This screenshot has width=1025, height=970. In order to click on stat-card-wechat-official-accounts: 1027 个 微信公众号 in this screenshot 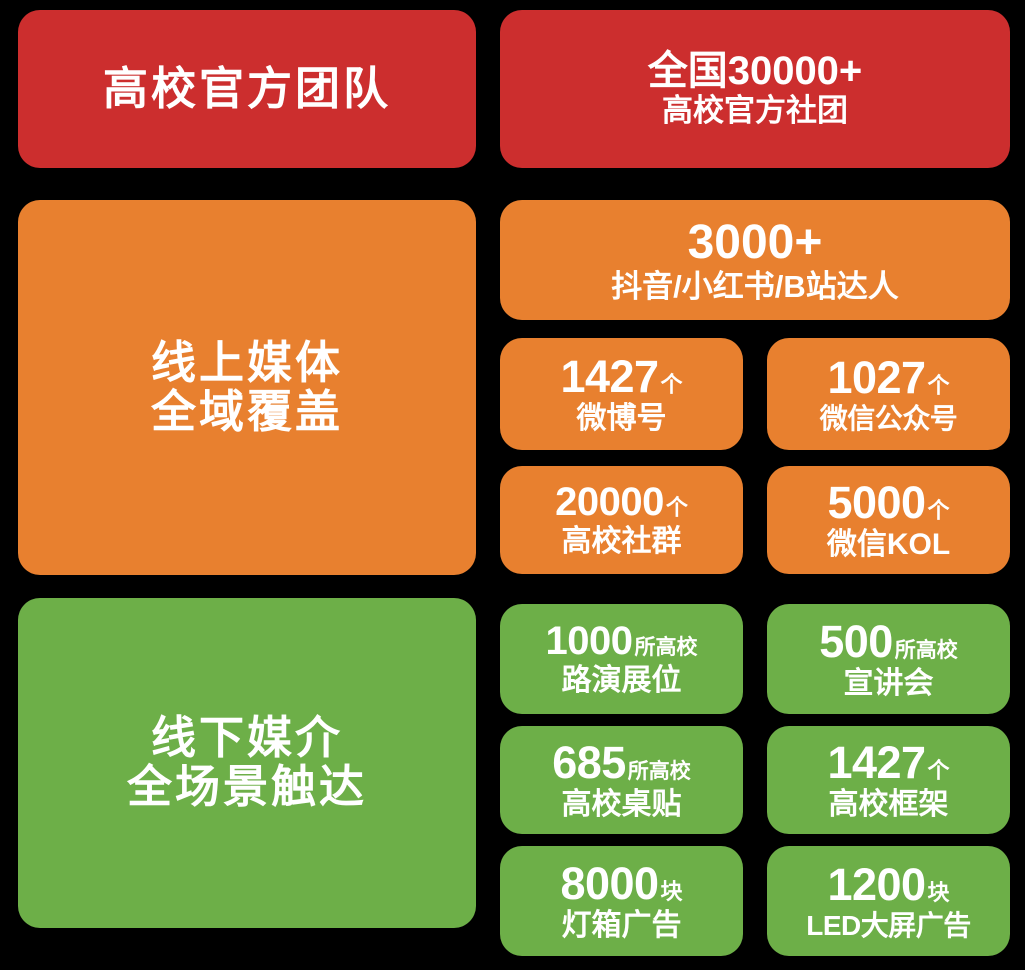, I will do `click(888, 394)`.